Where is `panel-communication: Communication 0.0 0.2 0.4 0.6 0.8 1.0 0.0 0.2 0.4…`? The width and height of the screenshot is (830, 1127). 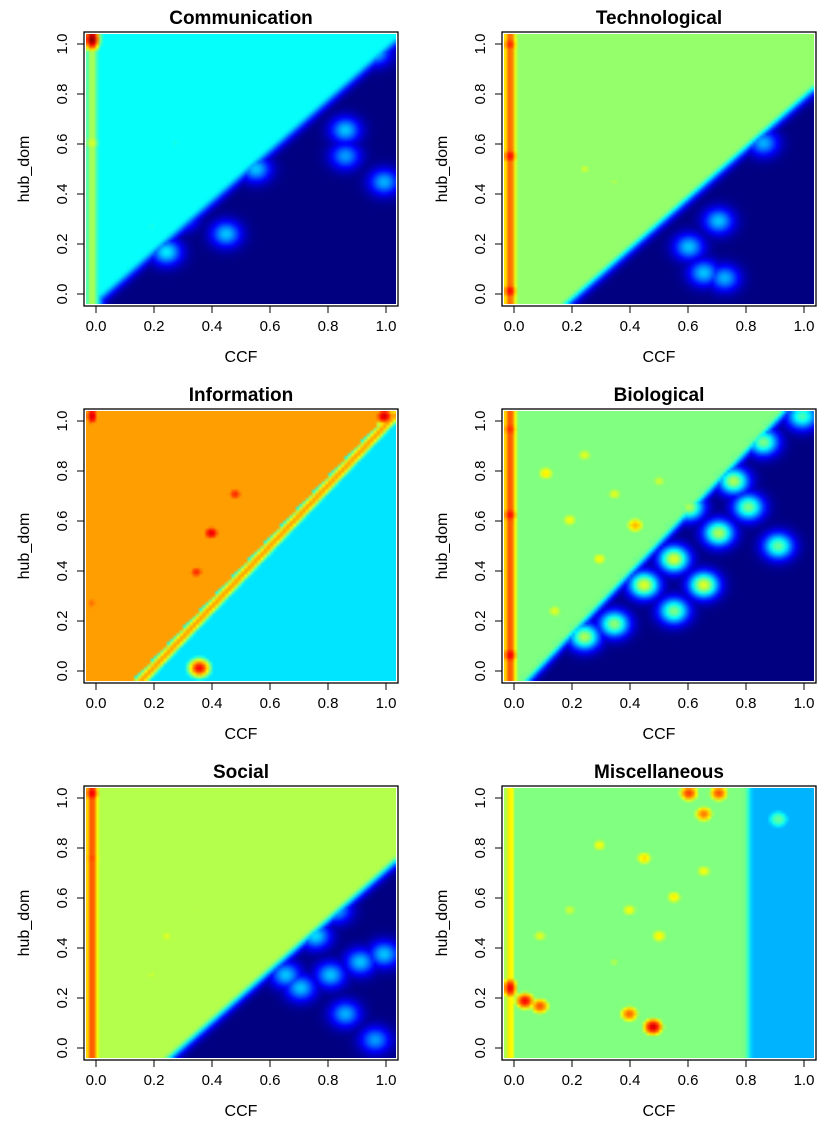
panel-communication: Communication 0.0 0.2 0.4 0.6 0.8 1.0 0.0 0.2 0.4… is located at coordinates (207, 187).